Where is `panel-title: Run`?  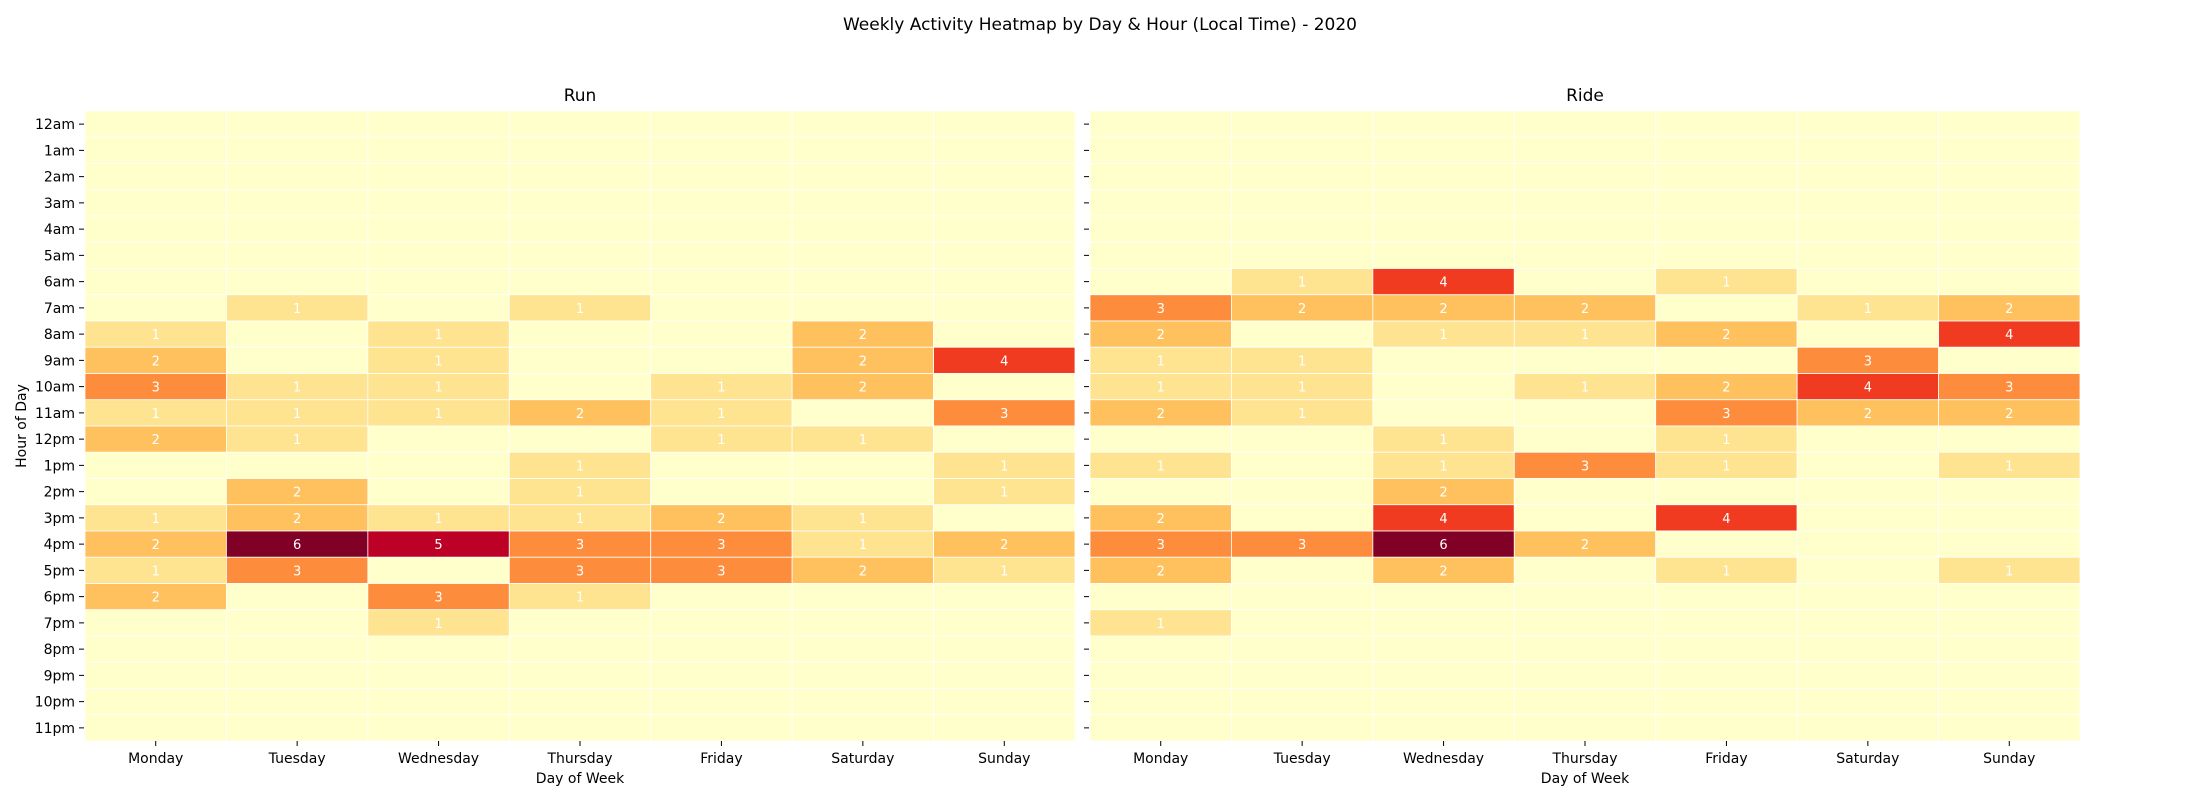 panel-title: Run is located at coordinates (580, 96).